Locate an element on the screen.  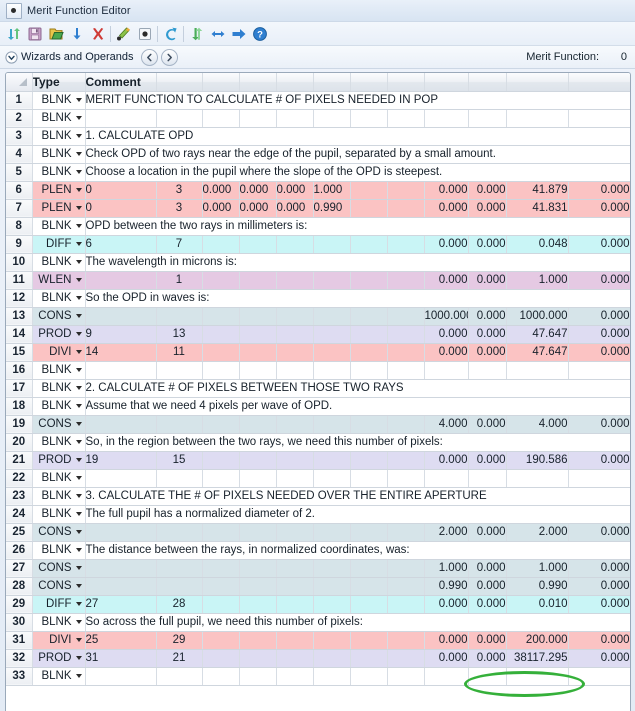
operand-value-cell: 11 is located at coordinates (179, 352).